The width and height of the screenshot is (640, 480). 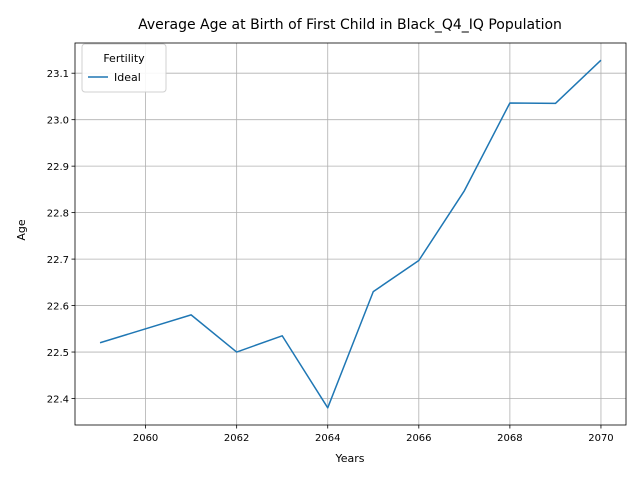 What do you see at coordinates (58, 121) in the screenshot?
I see `y-tick-label: 23.0` at bounding box center [58, 121].